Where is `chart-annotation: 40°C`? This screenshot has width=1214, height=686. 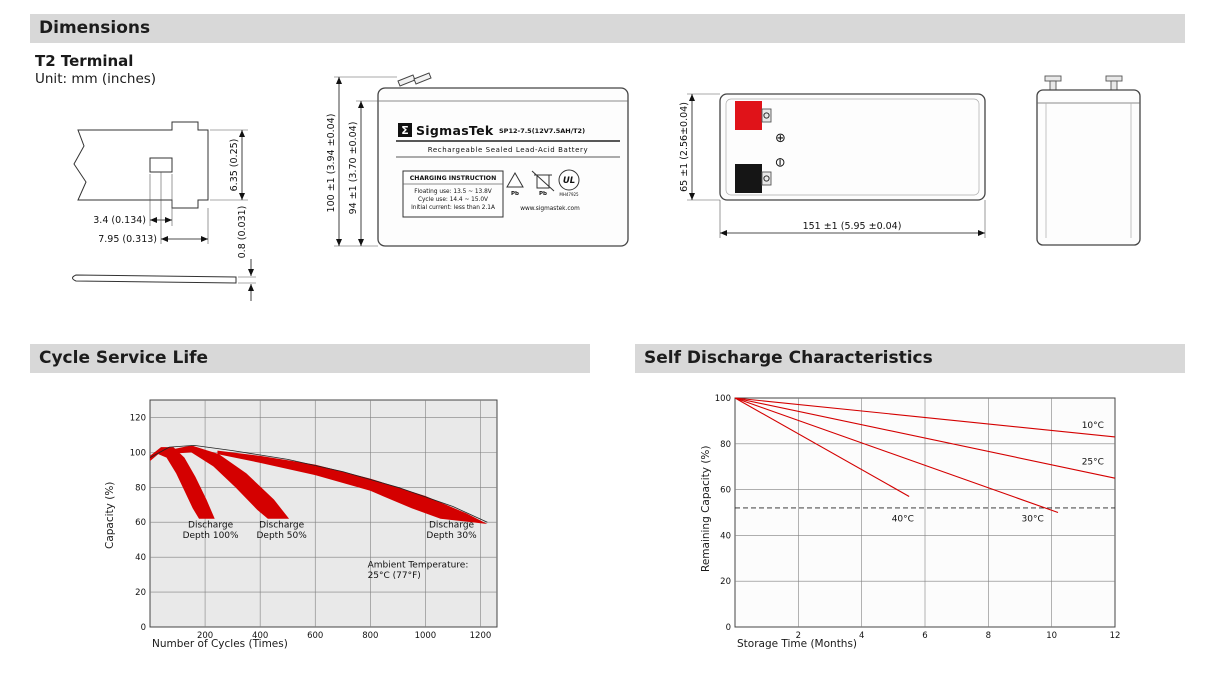
chart-annotation: 40°C is located at coordinates (903, 520).